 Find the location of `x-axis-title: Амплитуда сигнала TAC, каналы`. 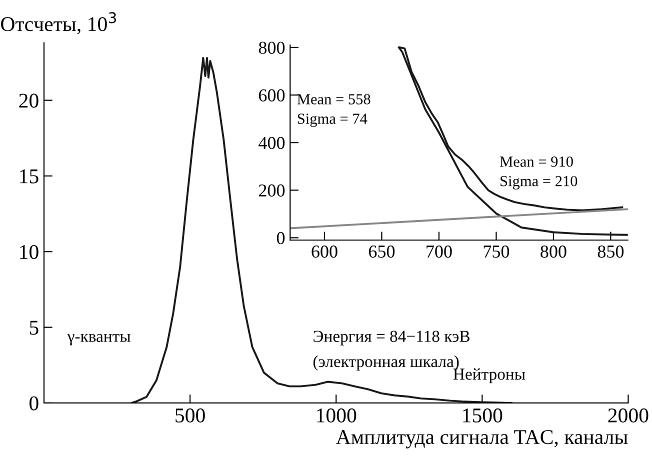

x-axis-title: Амплитуда сигнала TAC, каналы is located at coordinates (482, 439).